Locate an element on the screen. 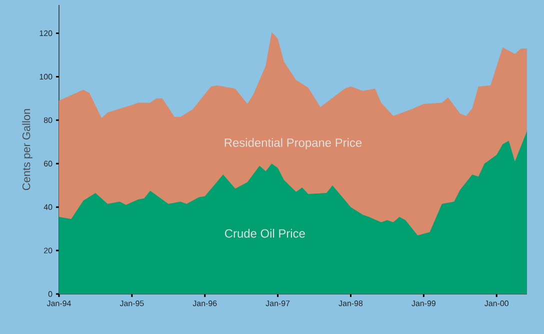 This screenshot has width=544, height=334. series-label: Crude Oil Price is located at coordinates (265, 233).